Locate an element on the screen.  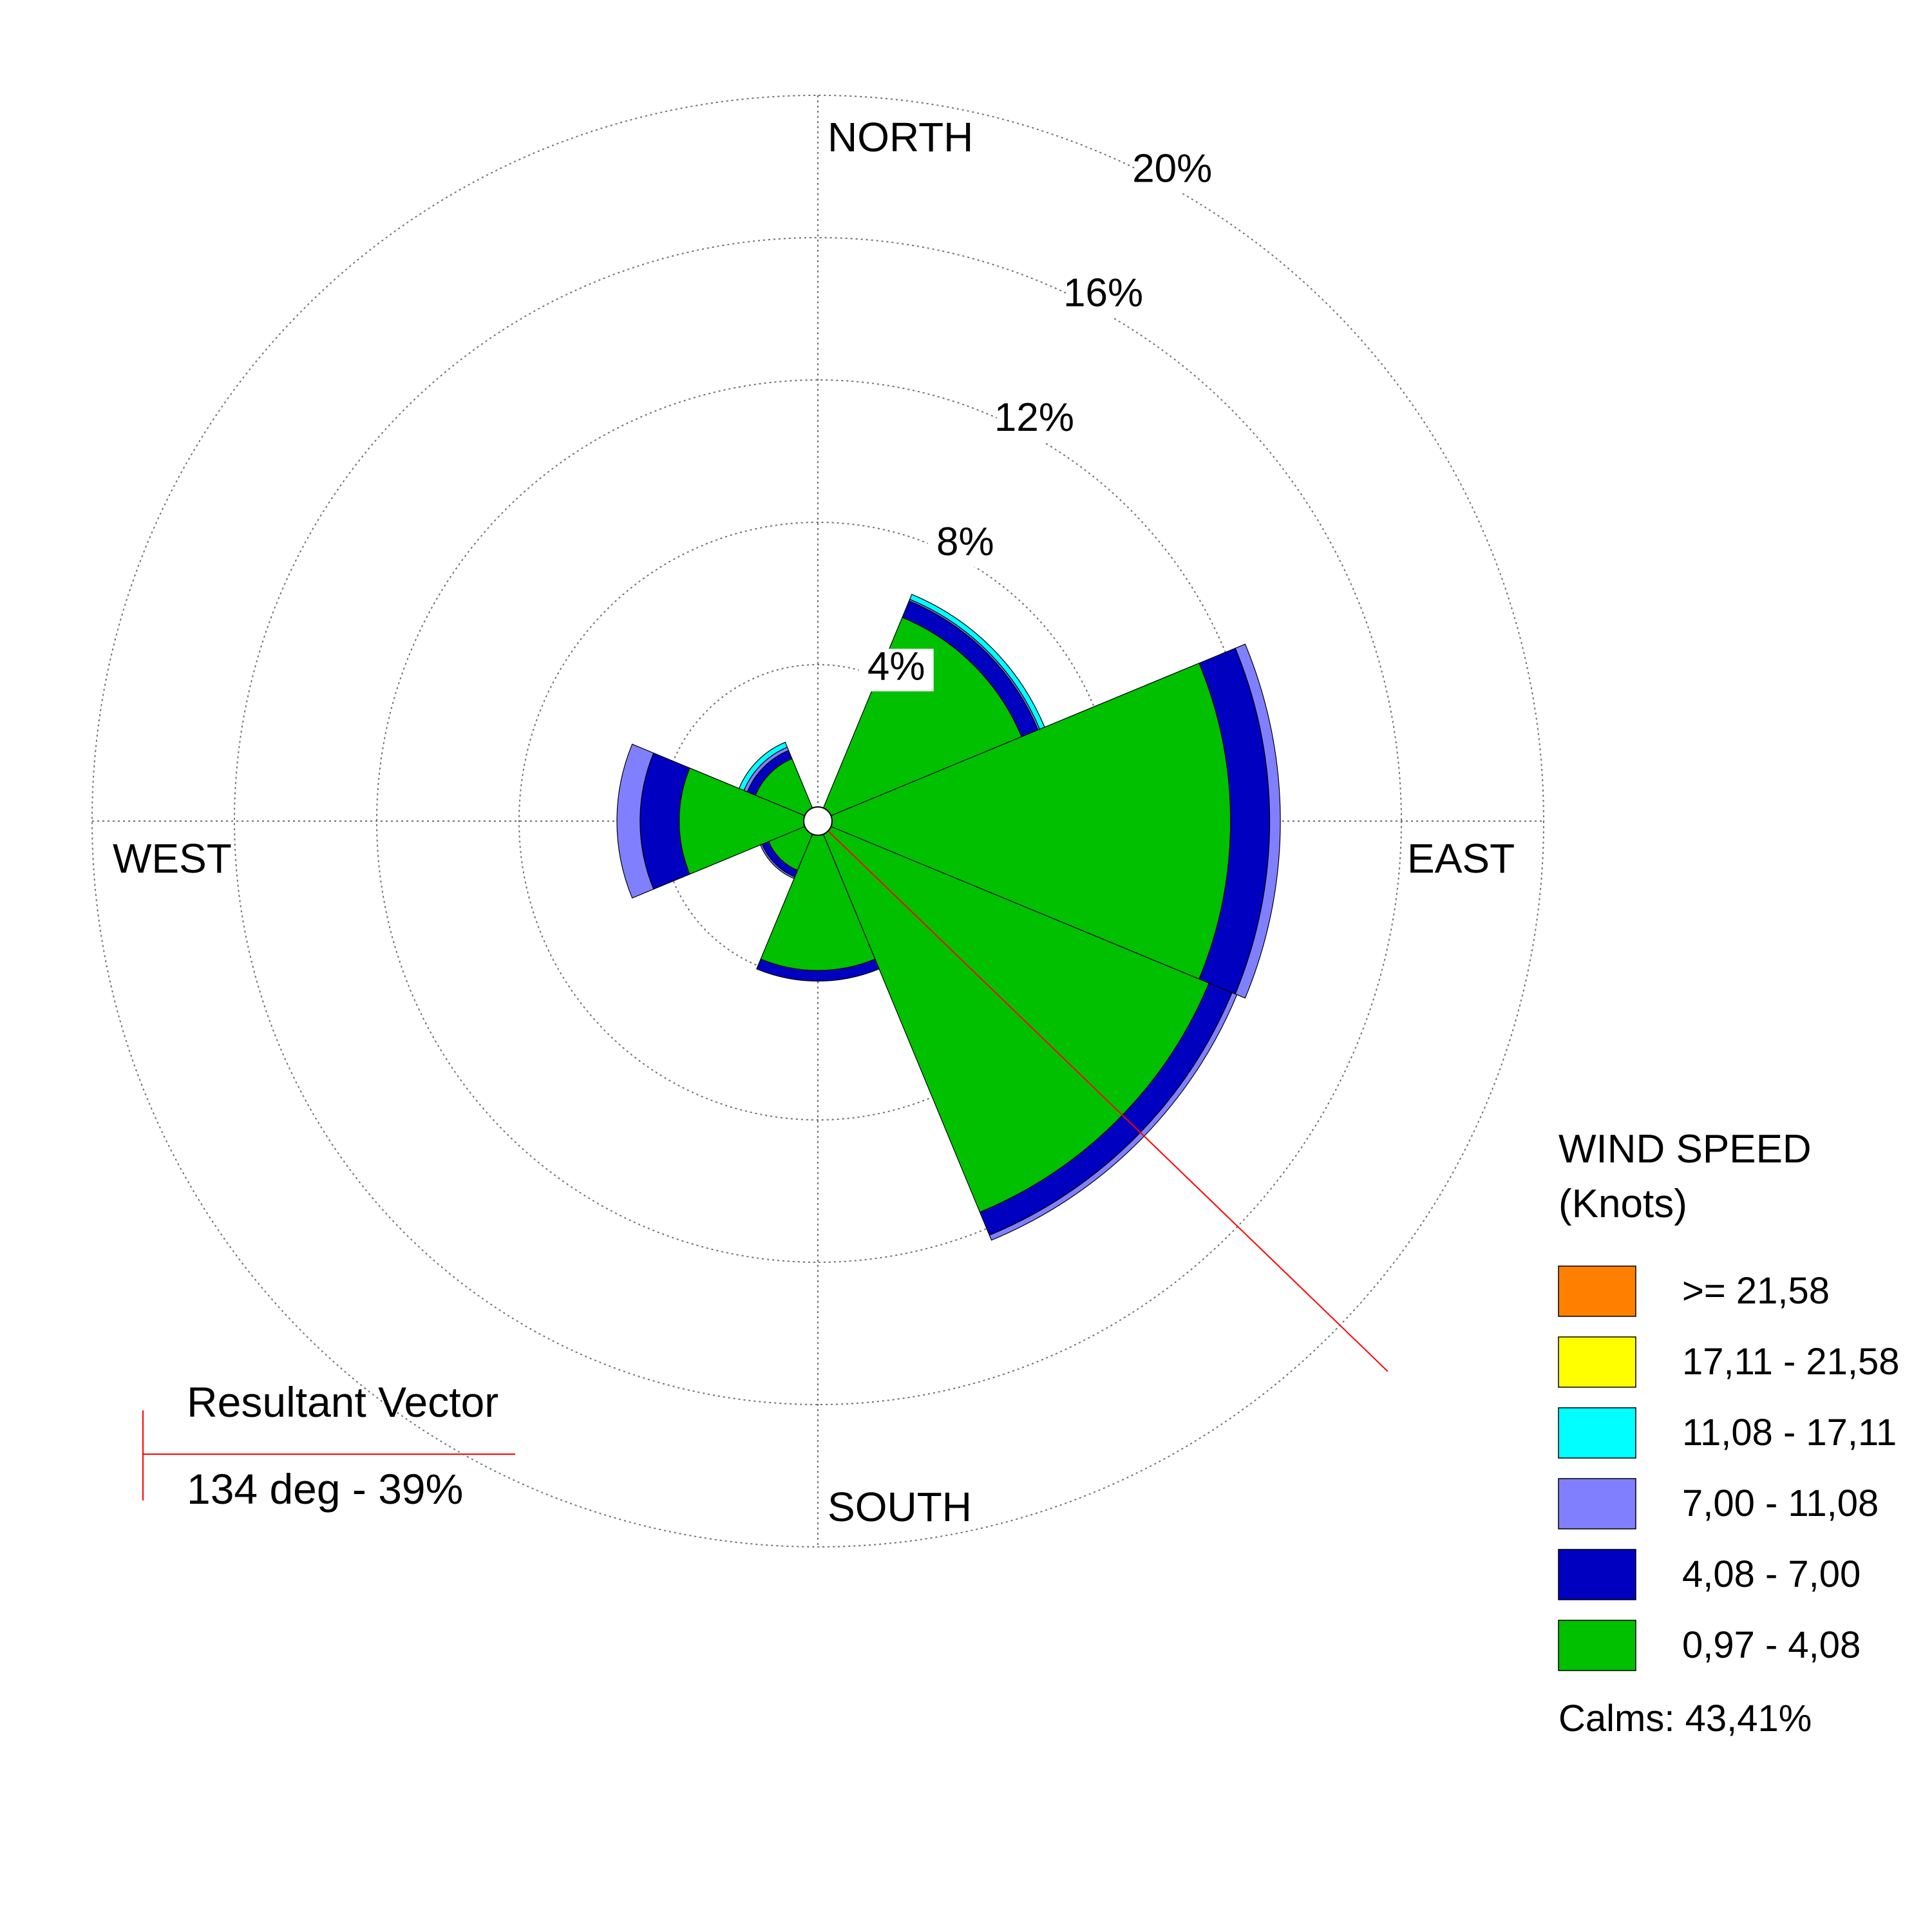
tick-label-3: 16% is located at coordinates (1103, 293).